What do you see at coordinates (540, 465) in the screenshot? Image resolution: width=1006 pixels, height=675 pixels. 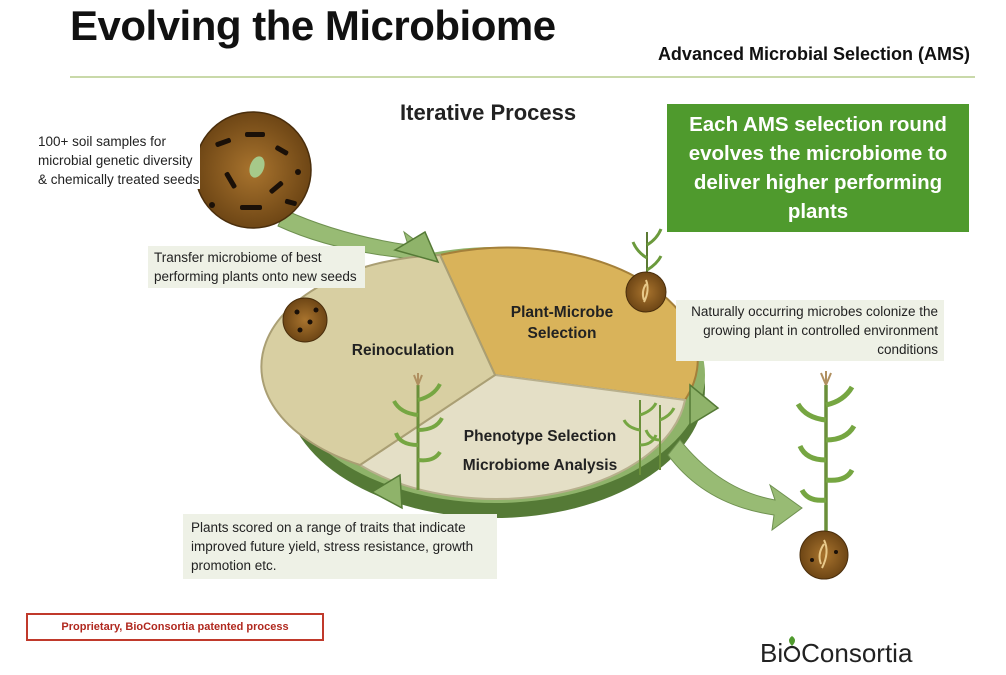 I see `microbiome-analysis-label: Microbiome Analysis` at bounding box center [540, 465].